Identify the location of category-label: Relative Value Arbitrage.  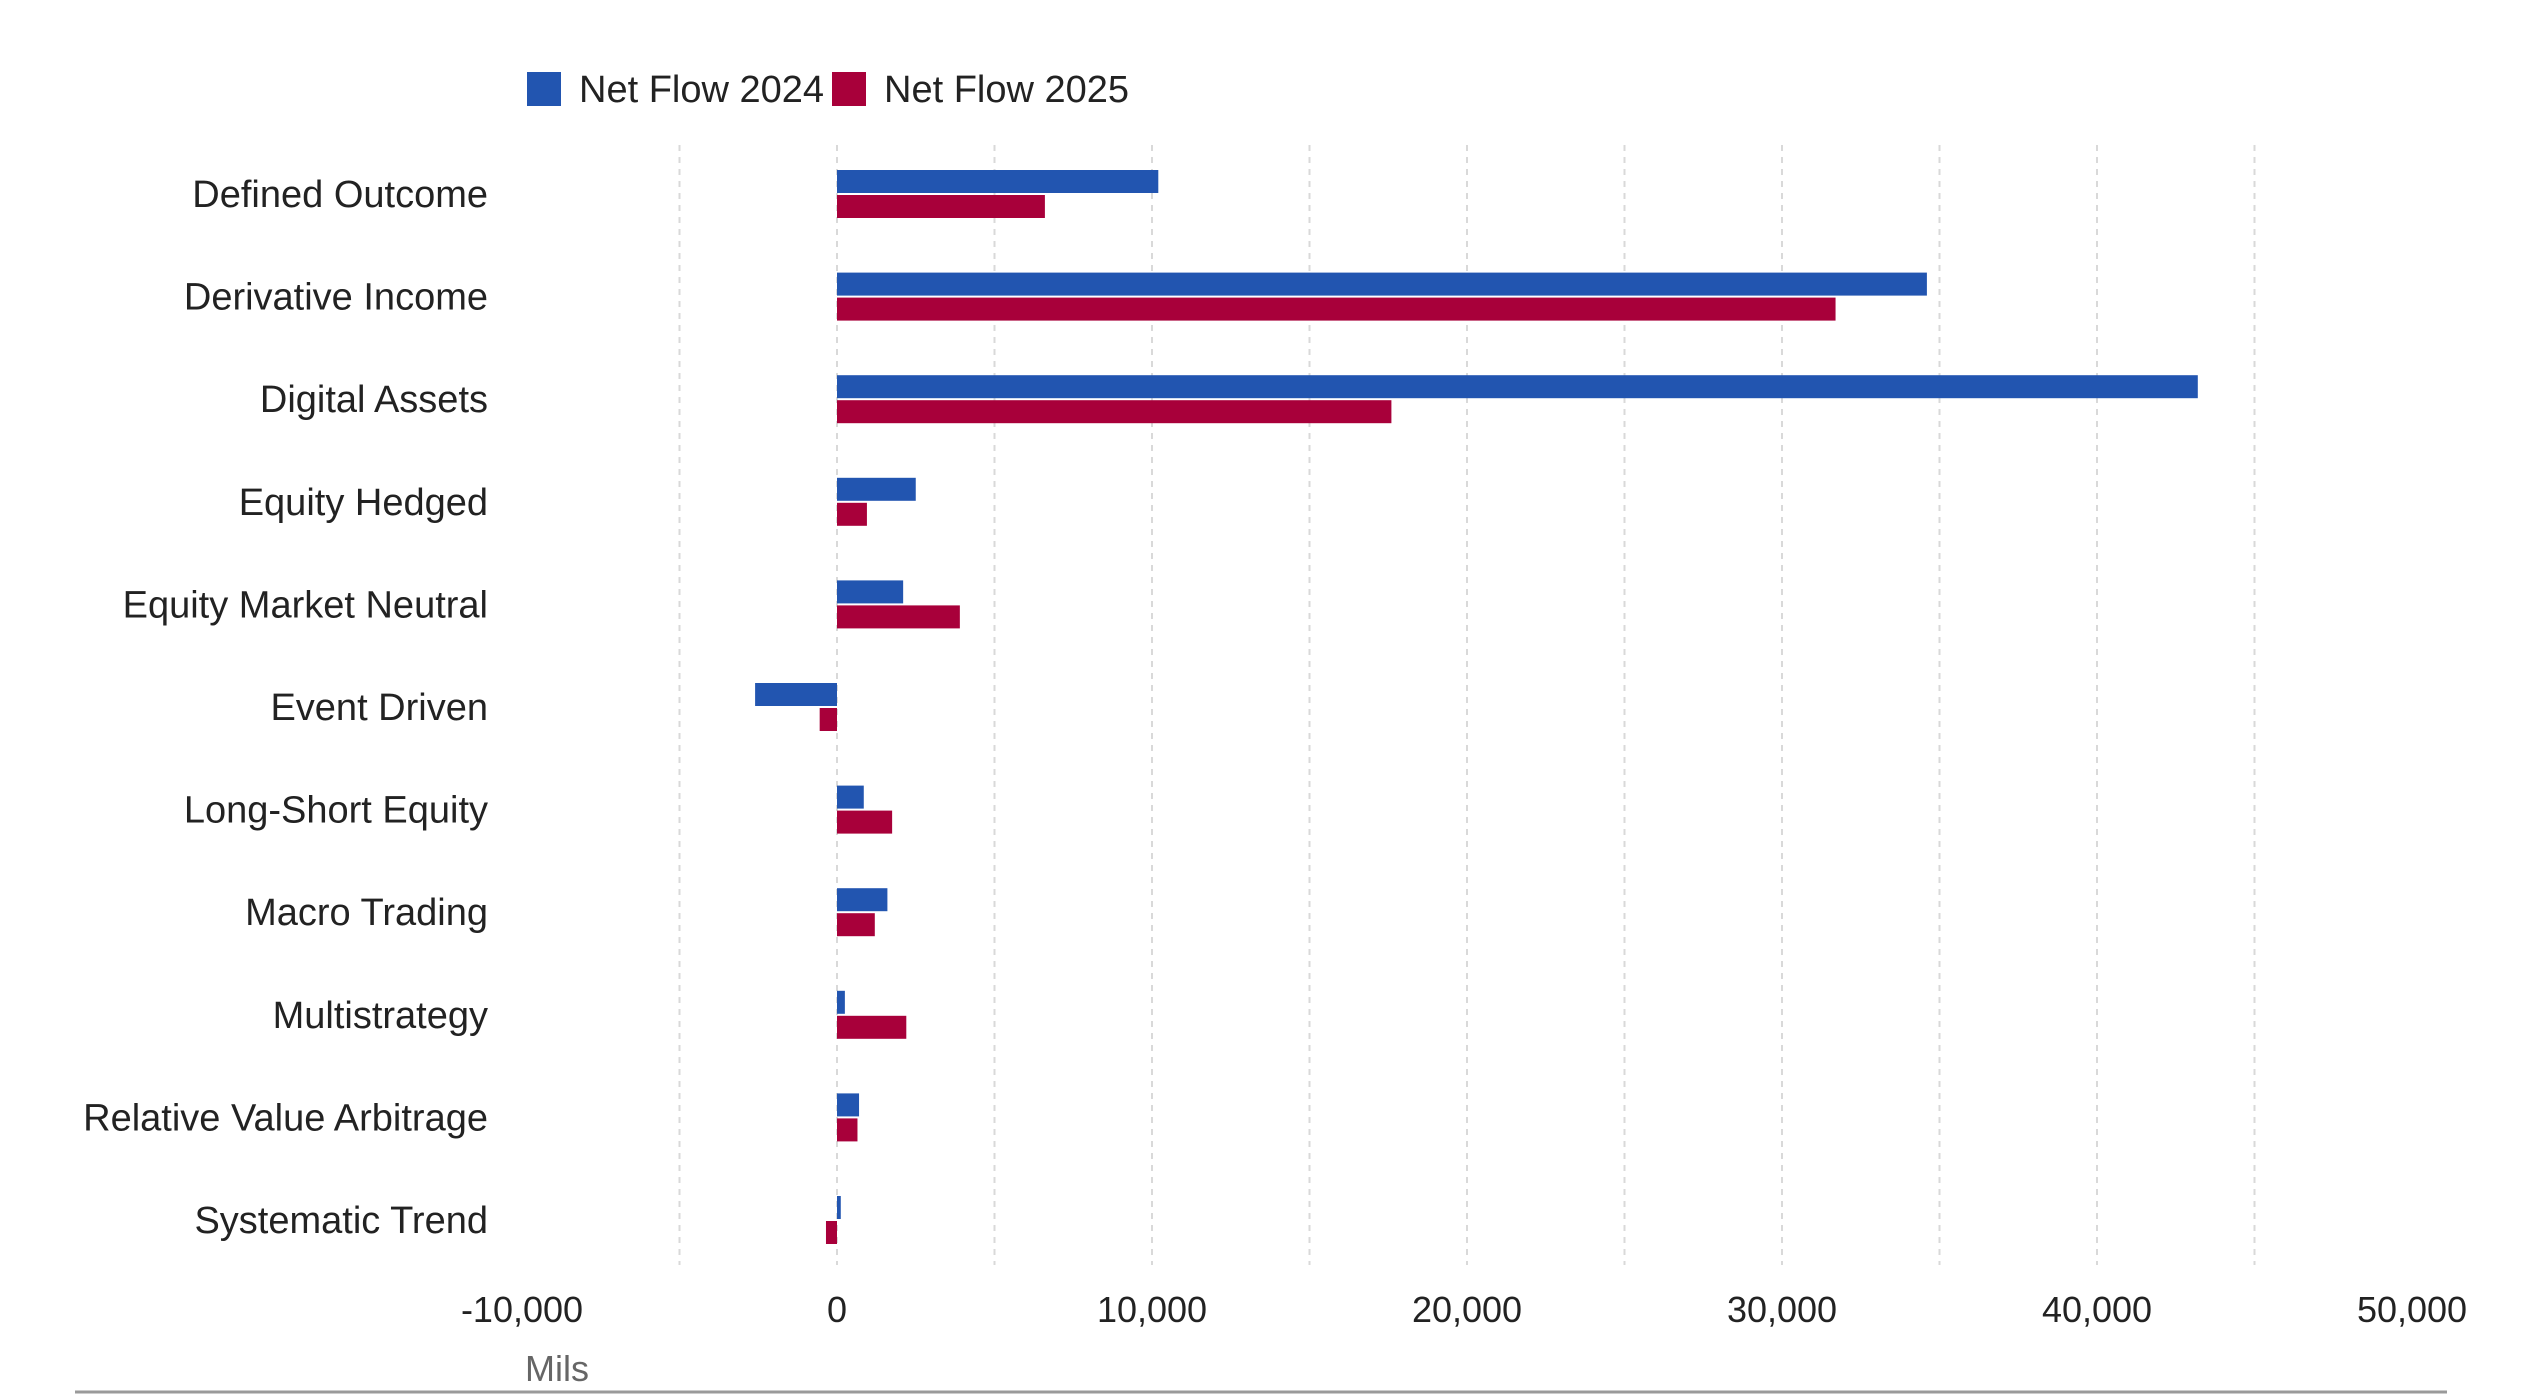
(285, 1118).